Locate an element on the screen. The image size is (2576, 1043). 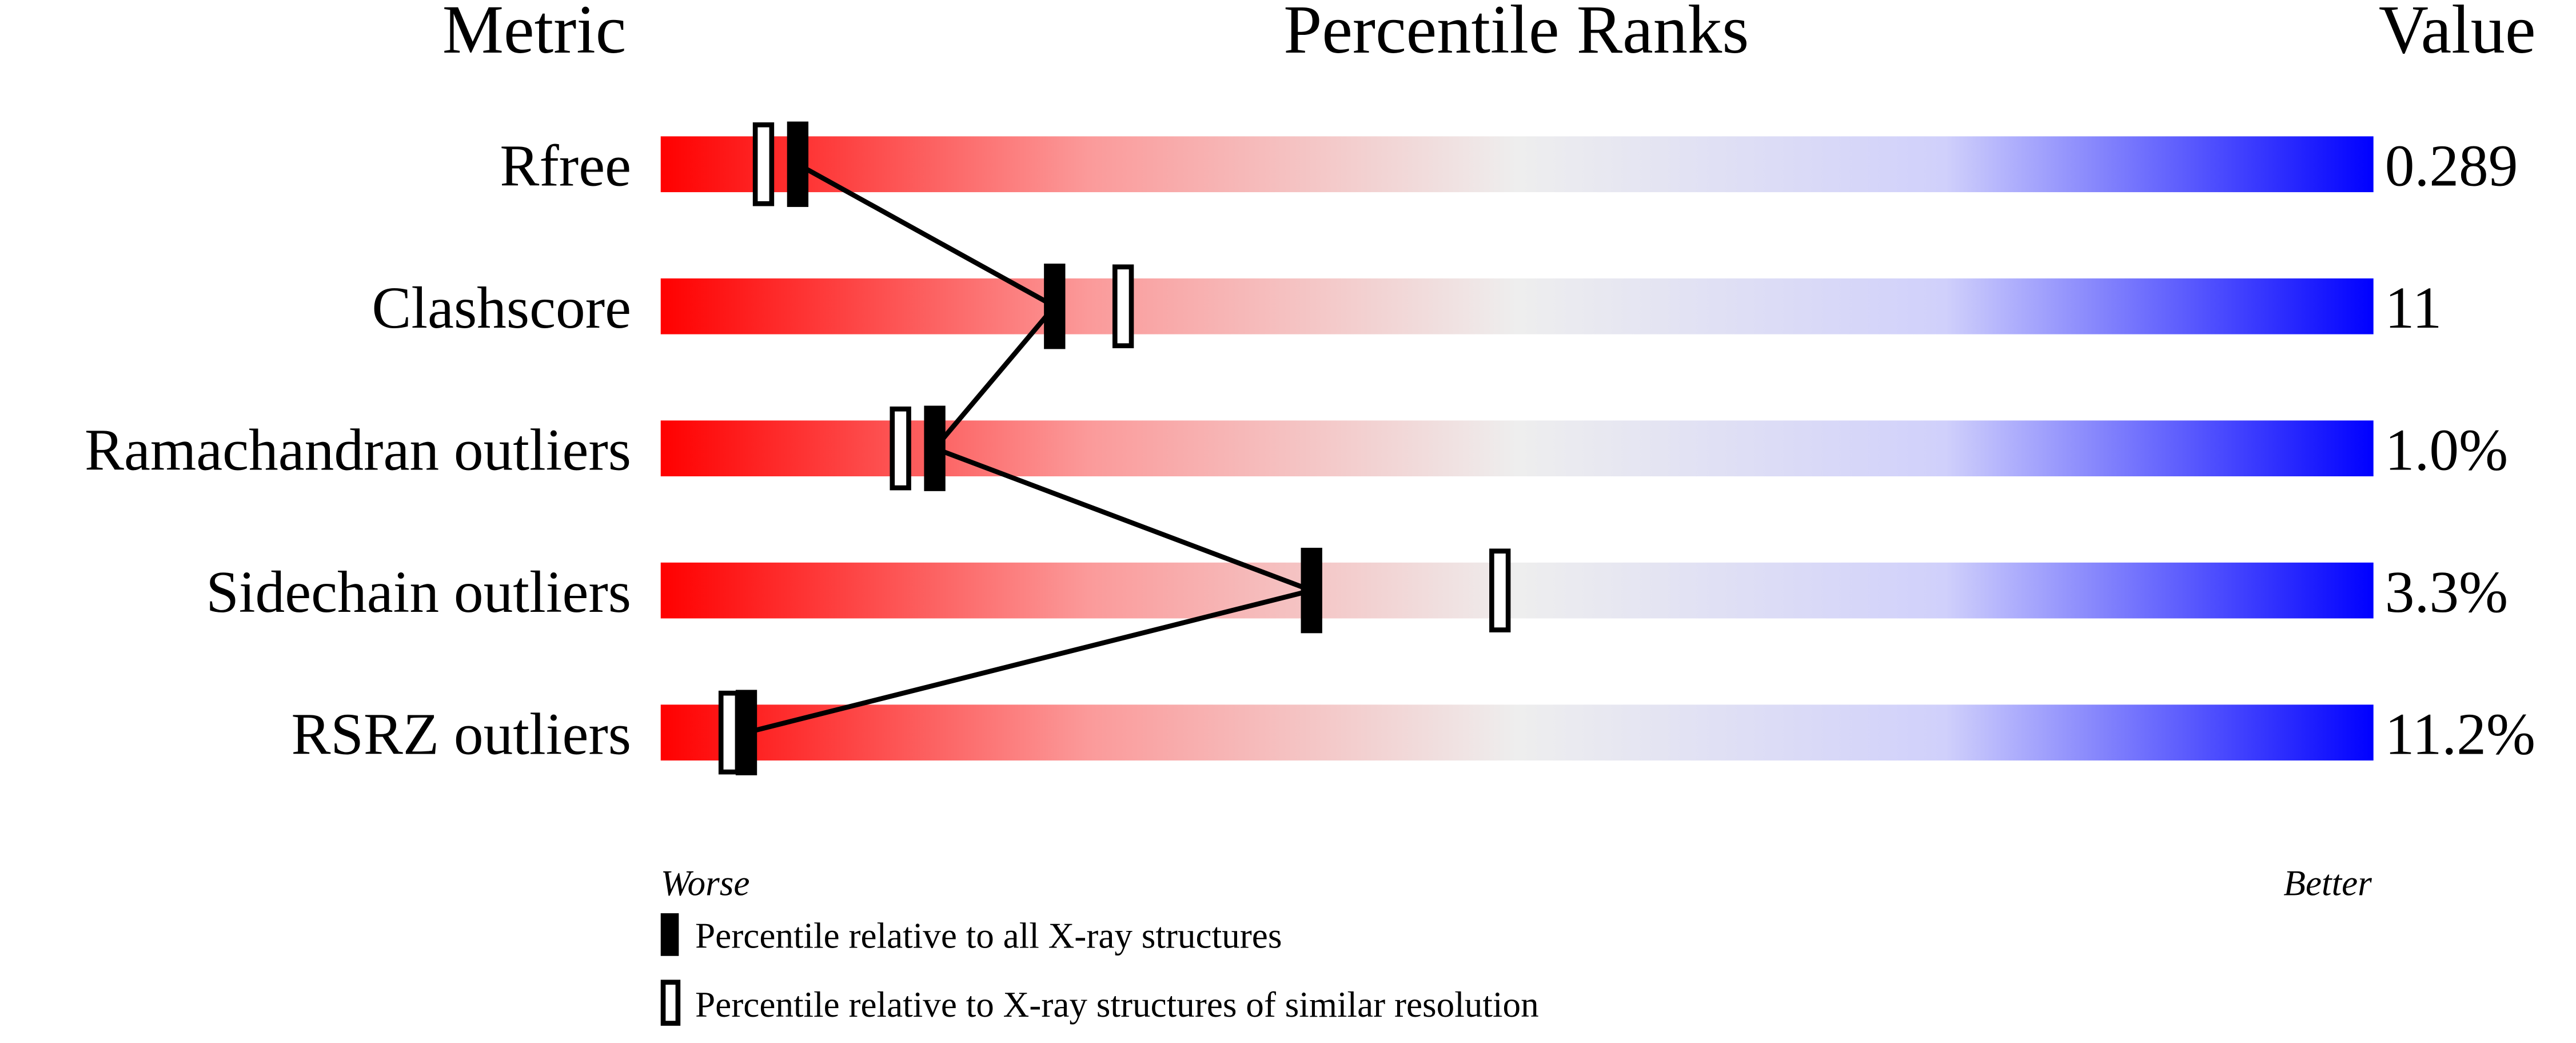
metric-label: Clashscore is located at coordinates (501, 309).